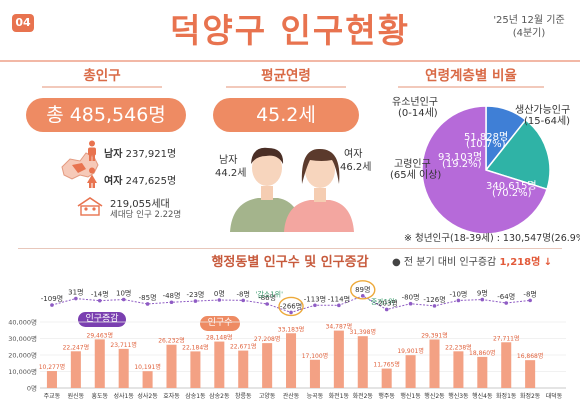 The image size is (580, 411). What do you see at coordinates (290, 262) in the screenshot?
I see `district-chart-heading: 행정동별 인구수 및 인구증감` at bounding box center [290, 262].